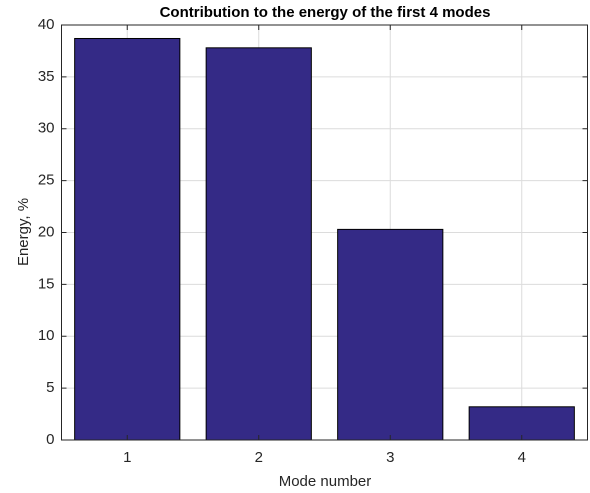  Describe the element at coordinates (390, 457) in the screenshot. I see `x-tick-label: 3` at that location.